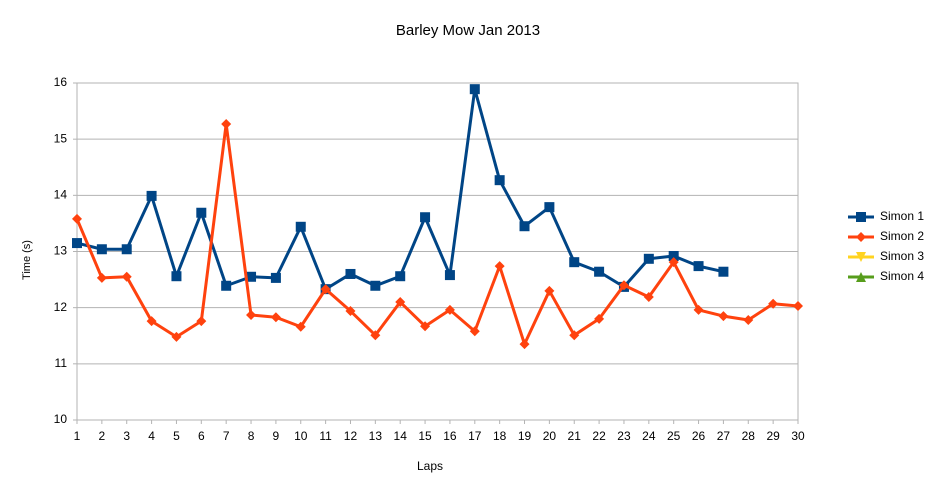 The image size is (930, 482). Describe the element at coordinates (699, 436) in the screenshot. I see `x-tick-label: 26` at that location.